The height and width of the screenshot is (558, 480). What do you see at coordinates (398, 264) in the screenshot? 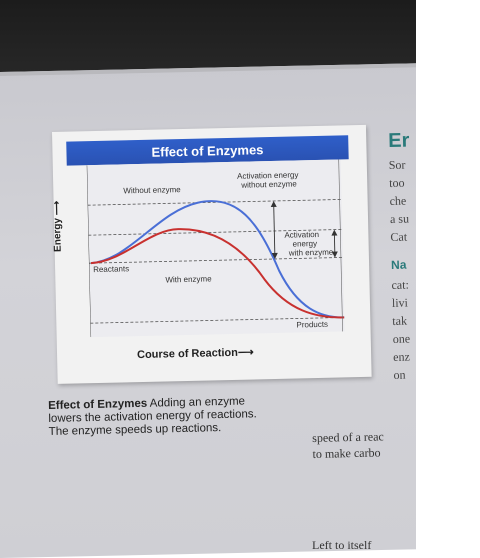
I see `right-subheading: Na` at bounding box center [398, 264].